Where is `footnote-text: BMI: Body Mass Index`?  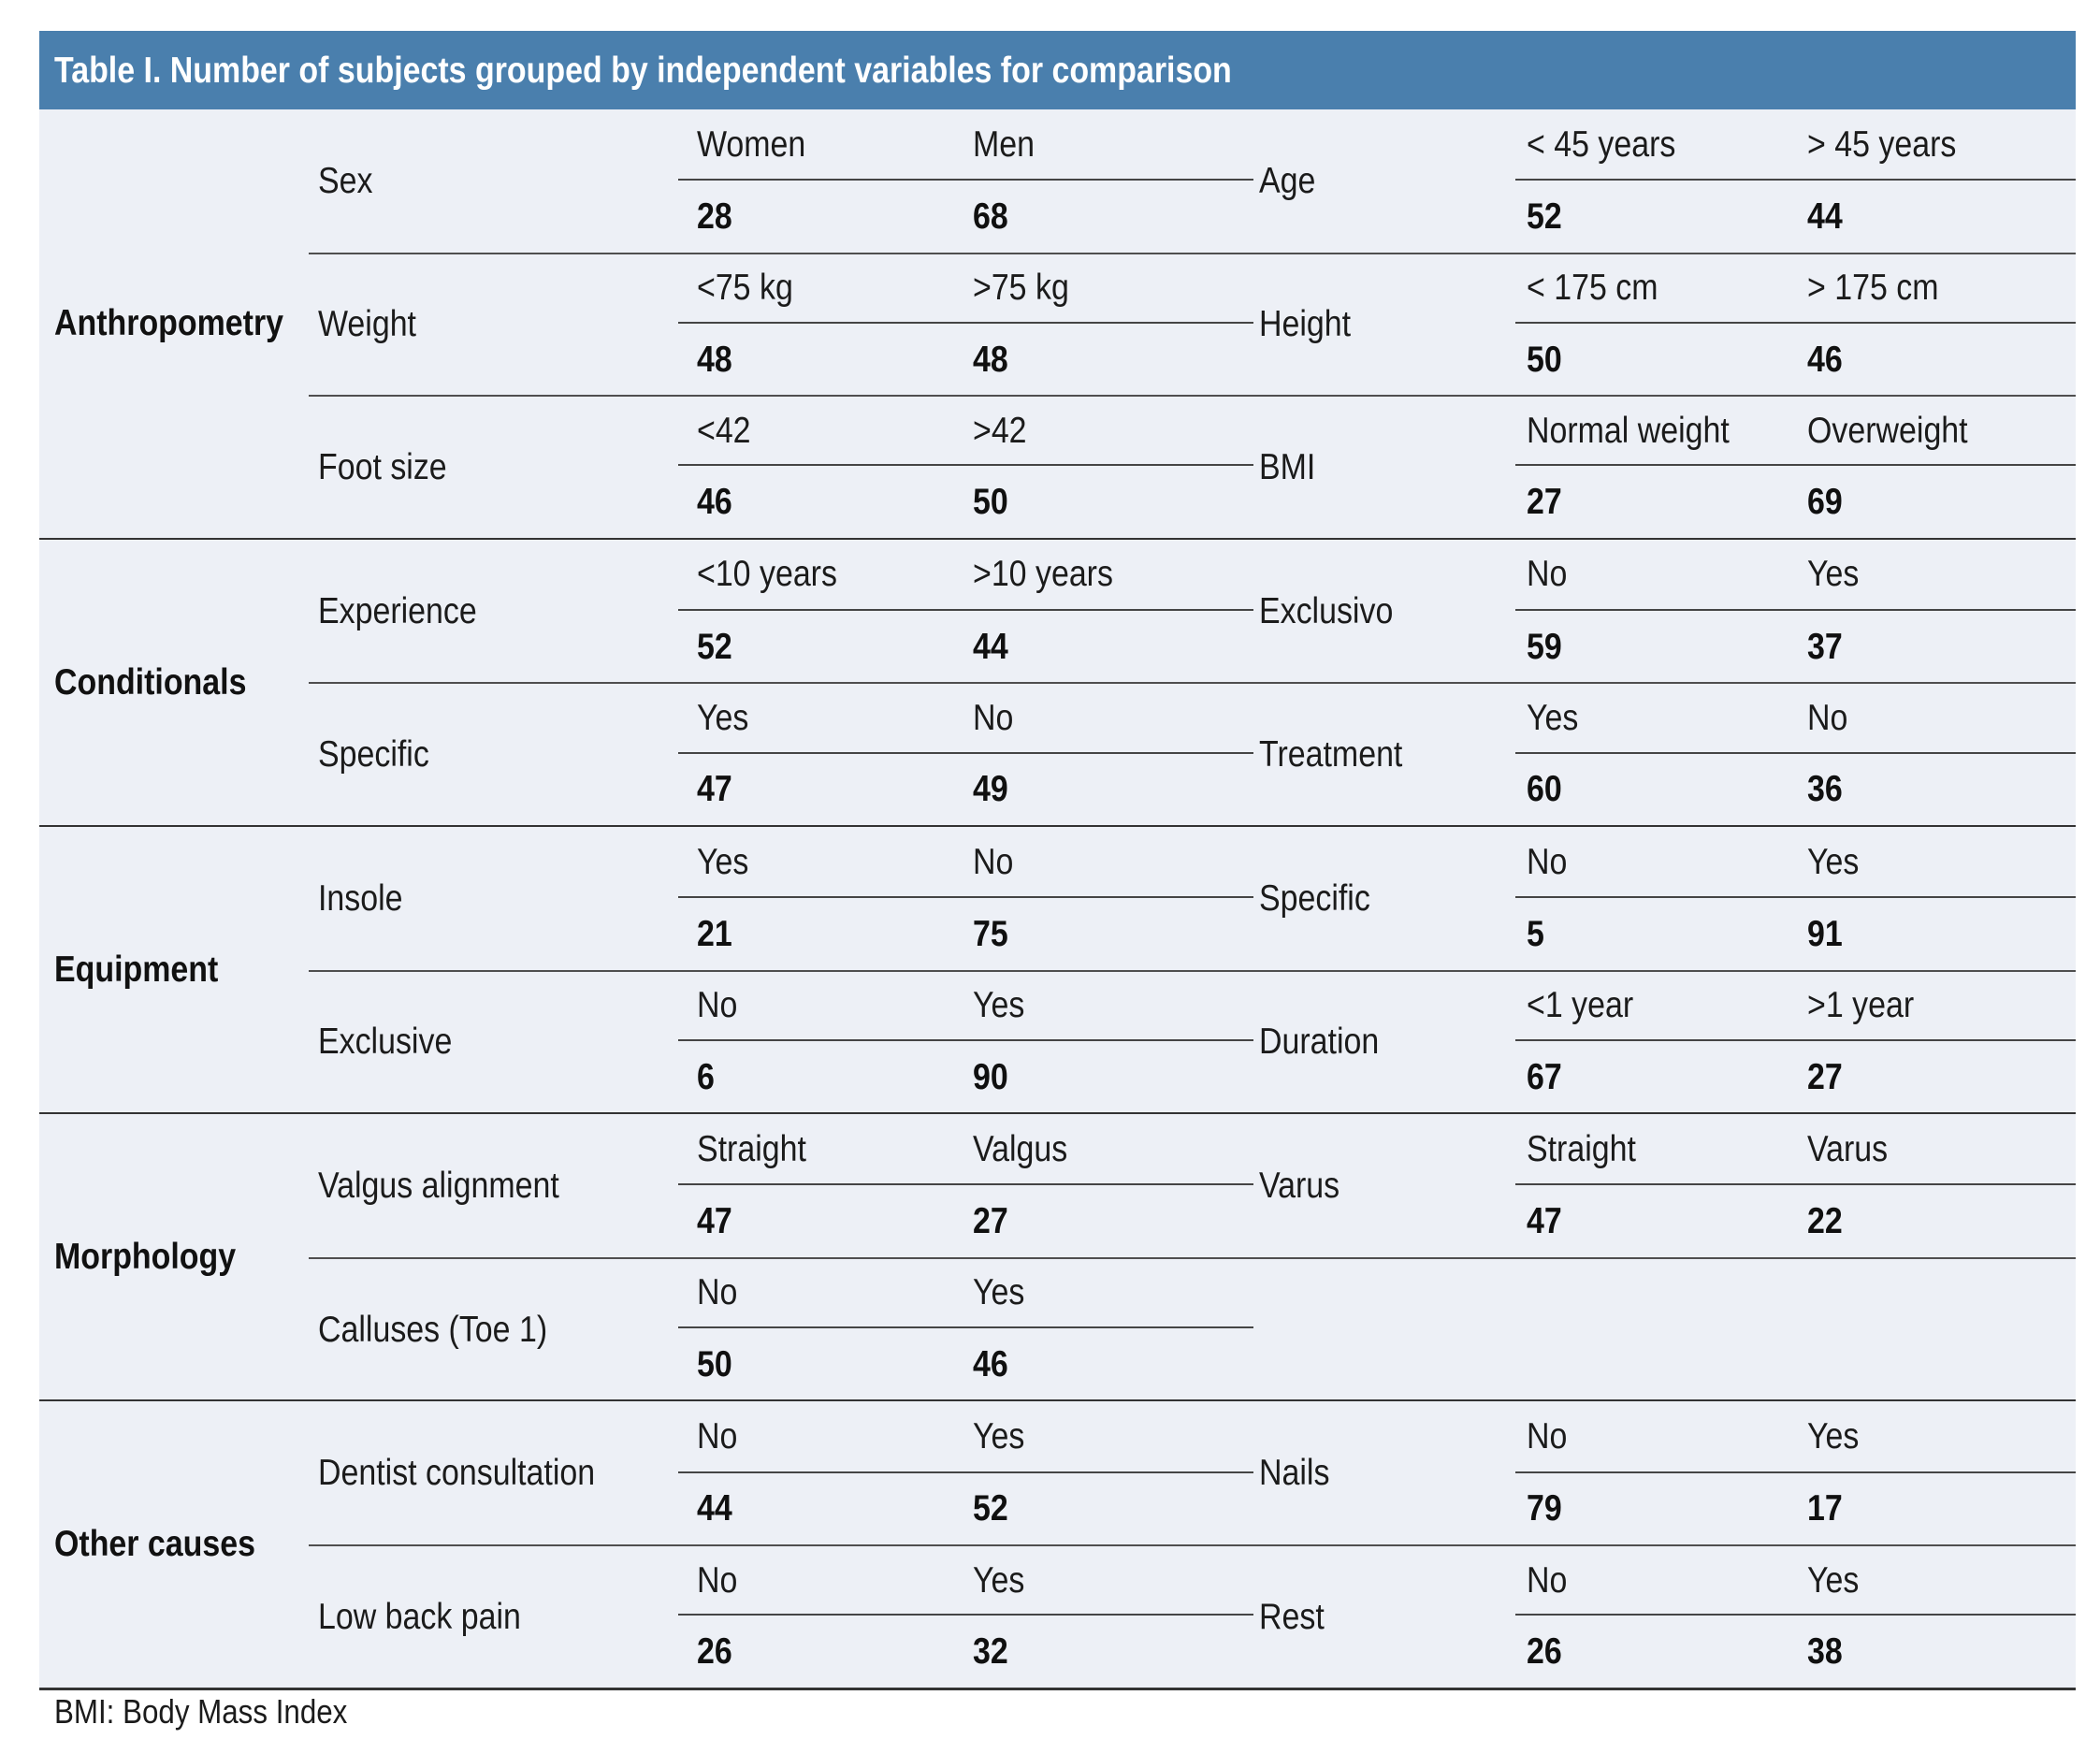 footnote-text: BMI: Body Mass Index is located at coordinates (201, 1712).